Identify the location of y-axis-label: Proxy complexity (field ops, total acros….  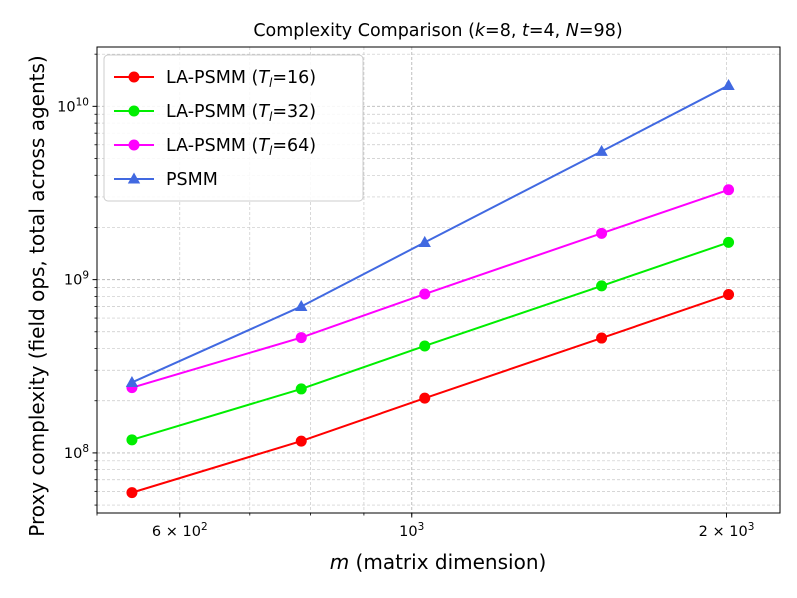
(37, 295).